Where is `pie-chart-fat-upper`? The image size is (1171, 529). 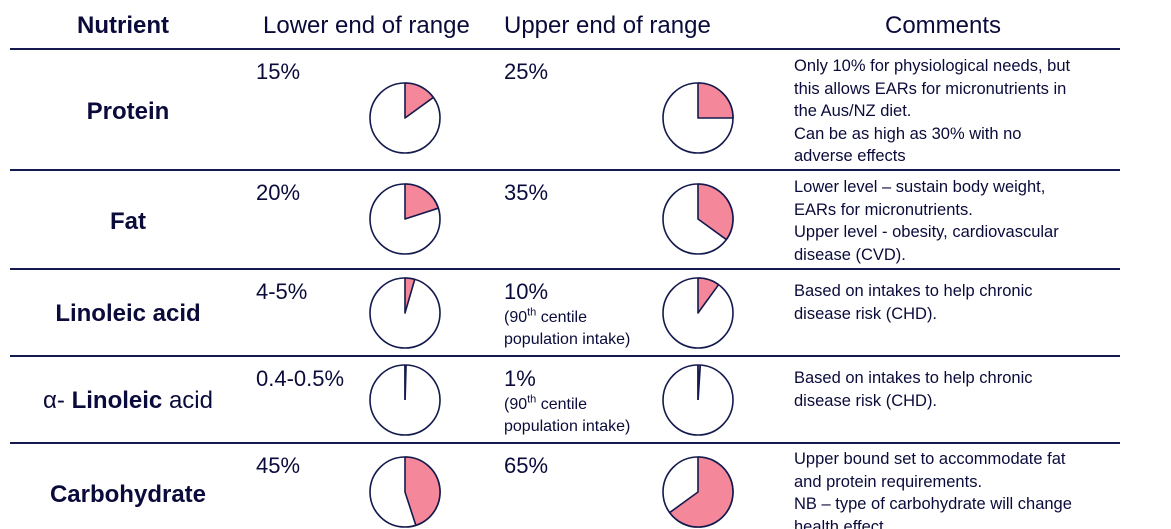 pie-chart-fat-upper is located at coordinates (698, 219).